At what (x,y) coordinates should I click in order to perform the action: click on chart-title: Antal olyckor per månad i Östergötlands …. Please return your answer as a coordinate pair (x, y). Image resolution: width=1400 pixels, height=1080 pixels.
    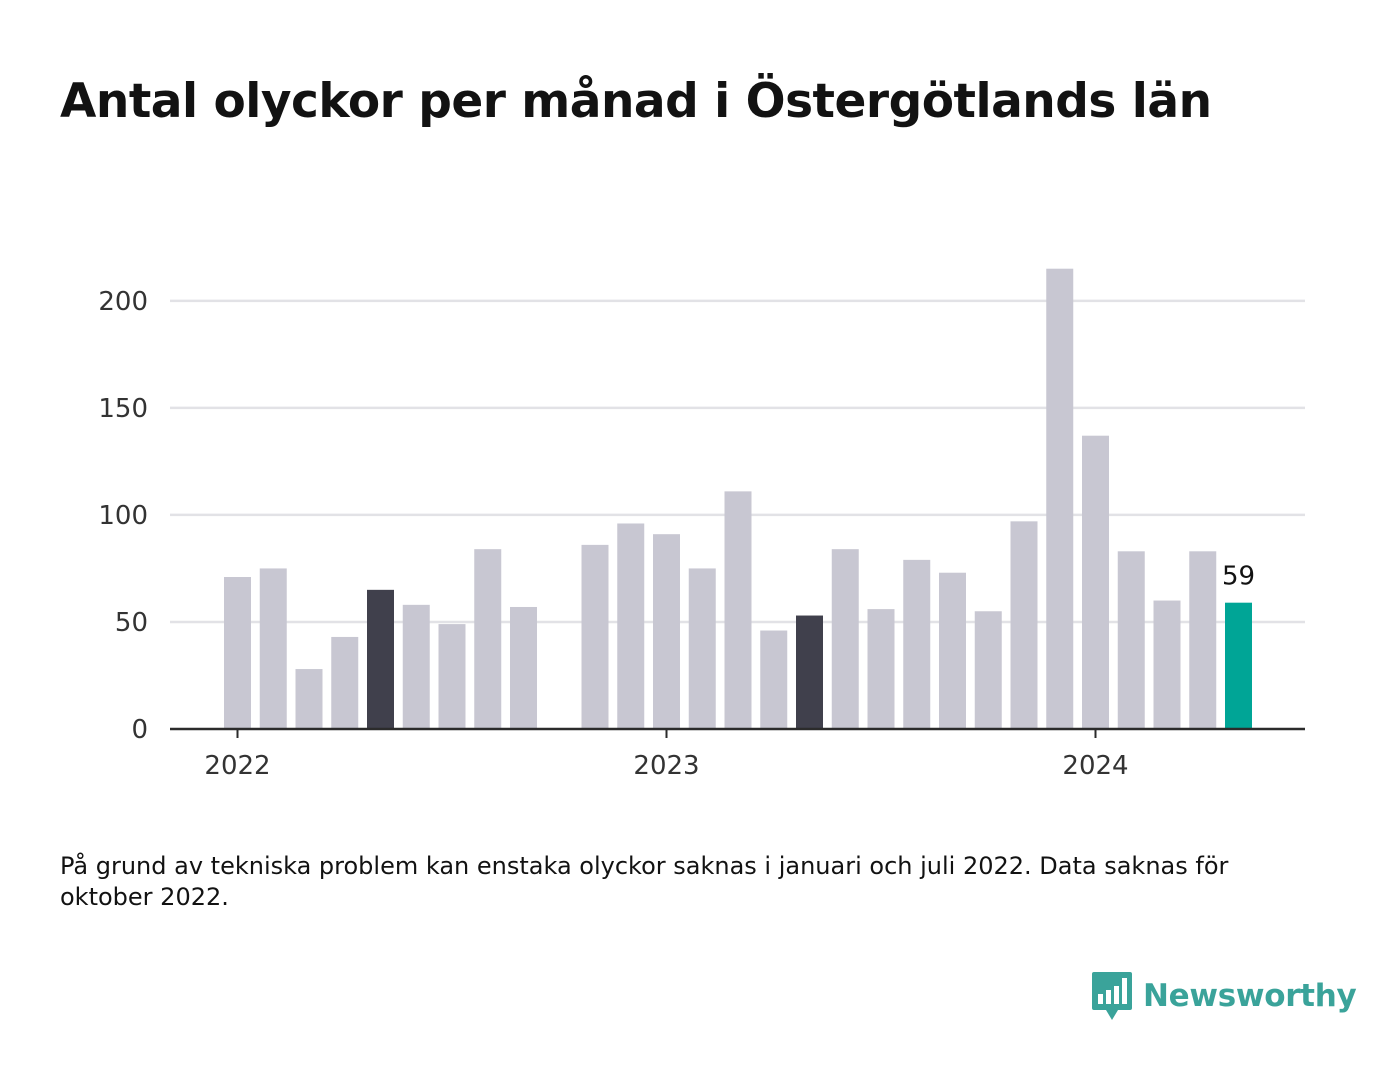
    Looking at the image, I should click on (636, 101).